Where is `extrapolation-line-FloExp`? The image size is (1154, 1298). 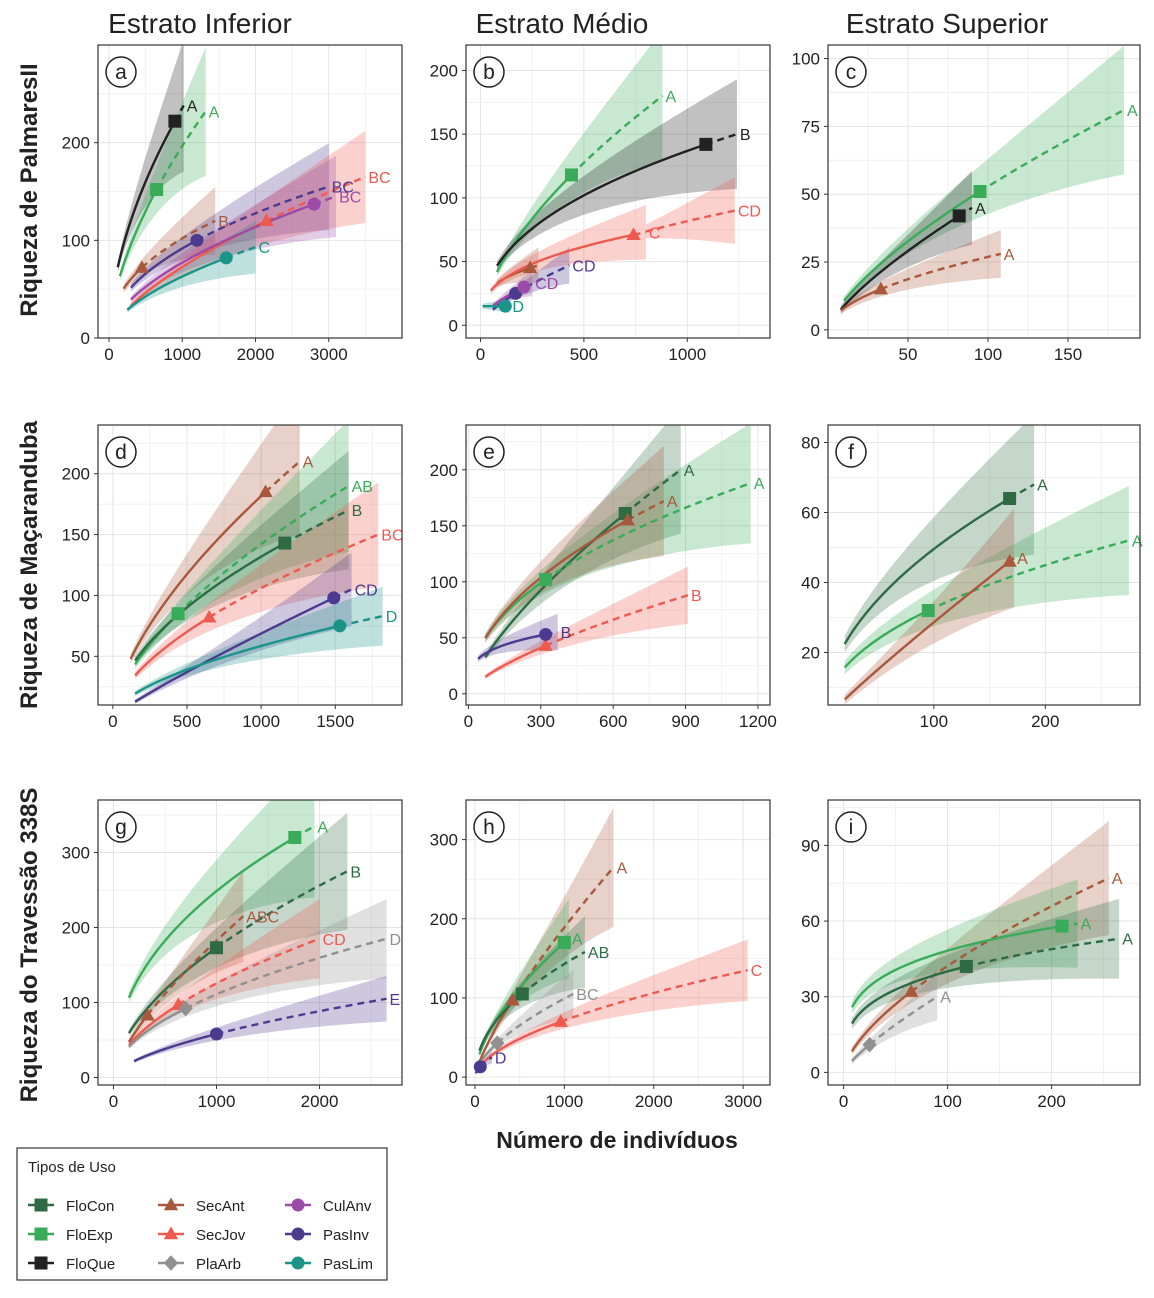 extrapolation-line-FloExp is located at coordinates (617, 135).